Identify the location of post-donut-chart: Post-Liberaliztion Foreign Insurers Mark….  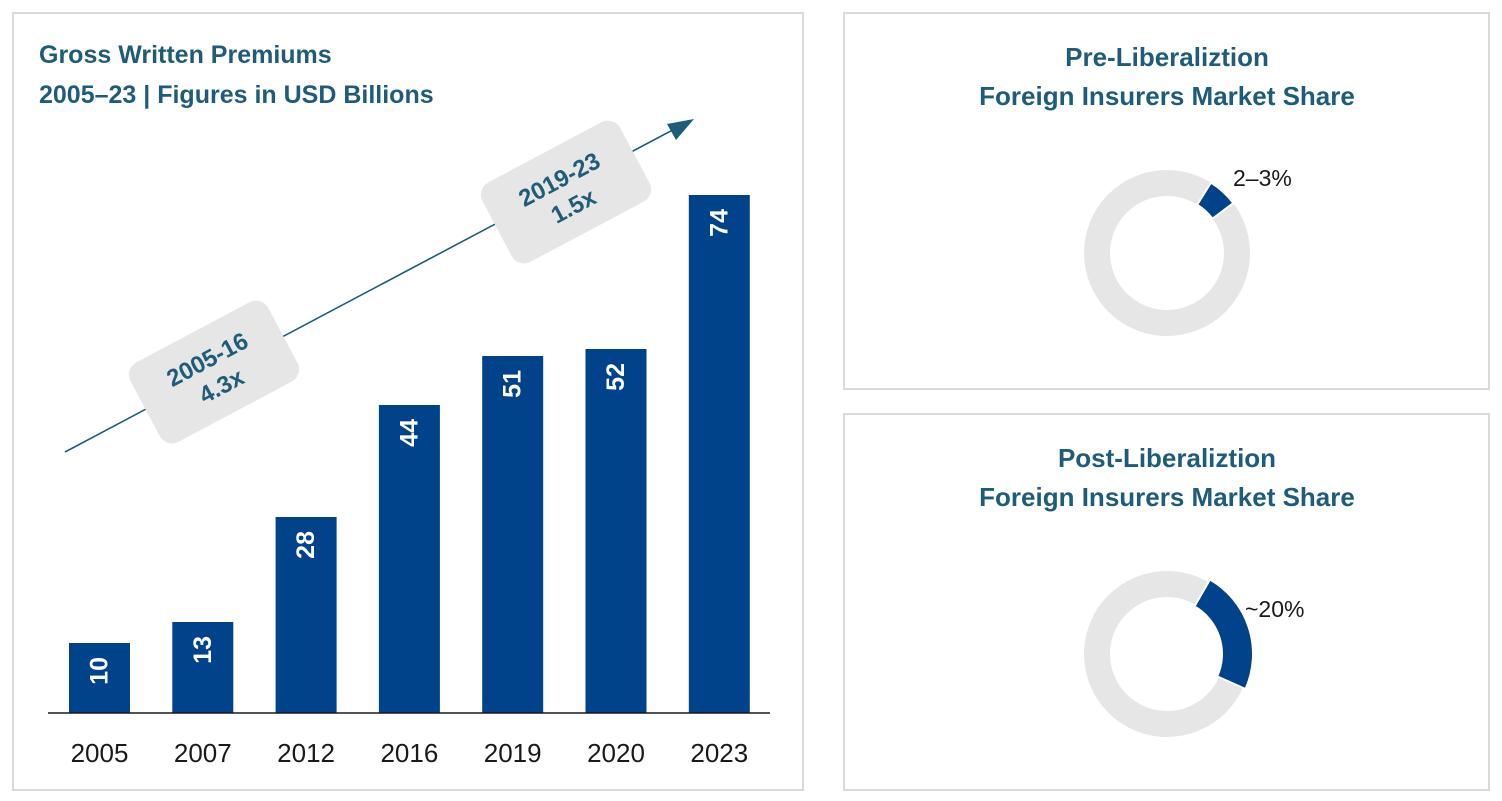
(1167, 590).